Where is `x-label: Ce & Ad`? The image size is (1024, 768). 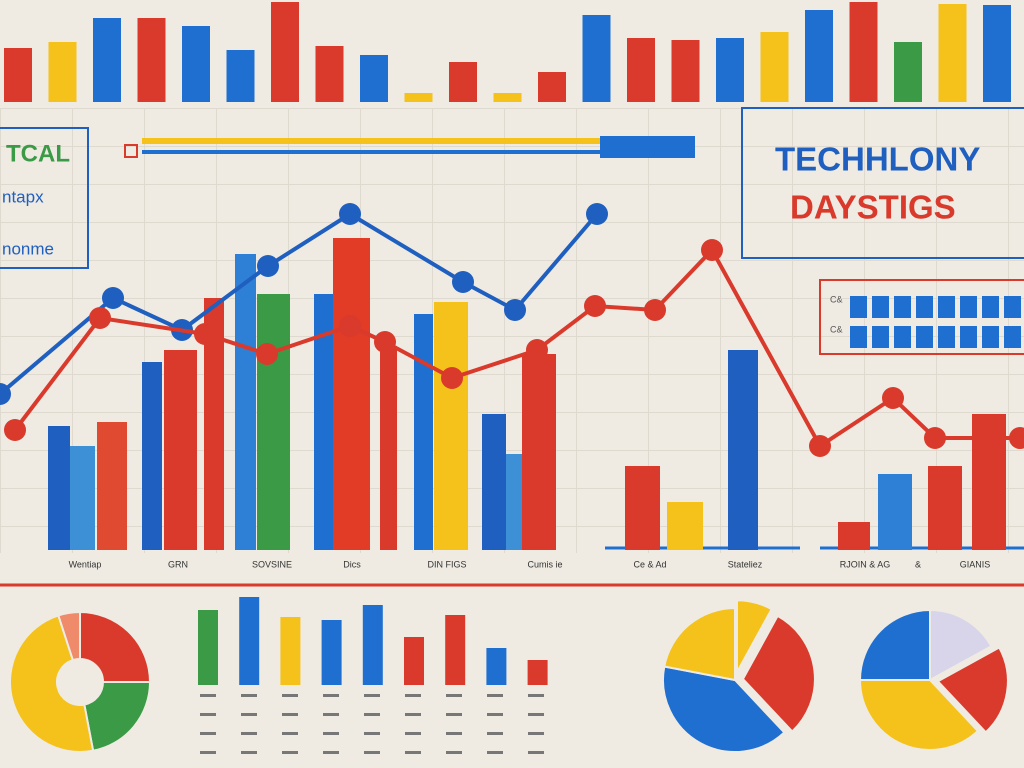 x-label: Ce & Ad is located at coordinates (649, 564).